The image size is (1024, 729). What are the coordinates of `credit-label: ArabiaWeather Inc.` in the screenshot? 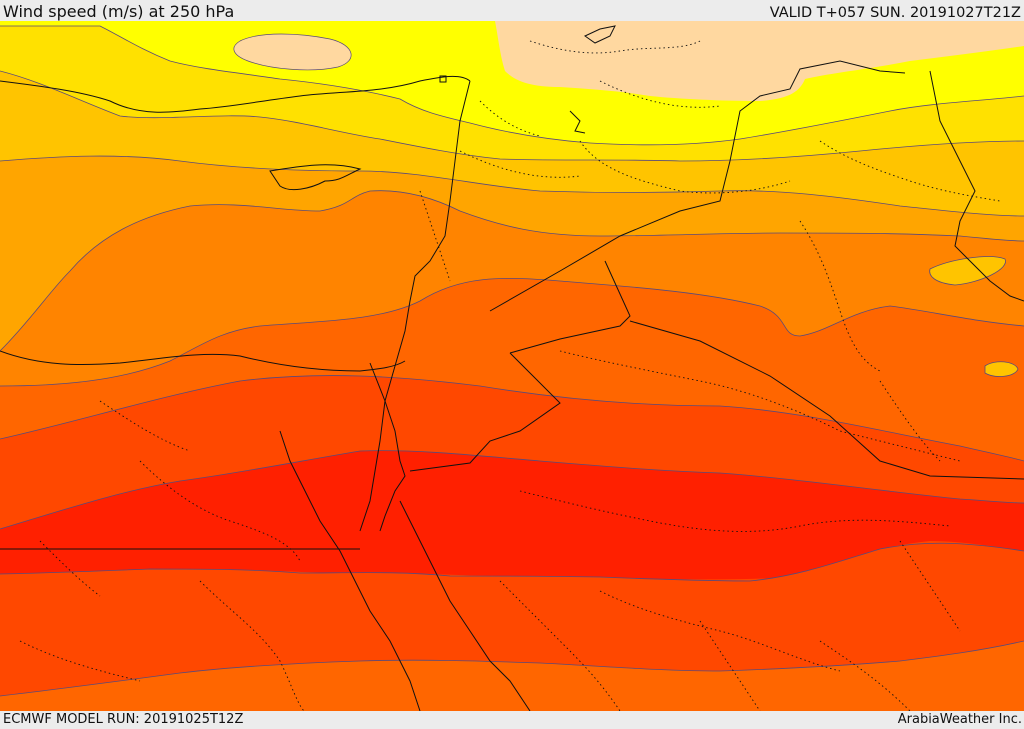 It's located at (959, 719).